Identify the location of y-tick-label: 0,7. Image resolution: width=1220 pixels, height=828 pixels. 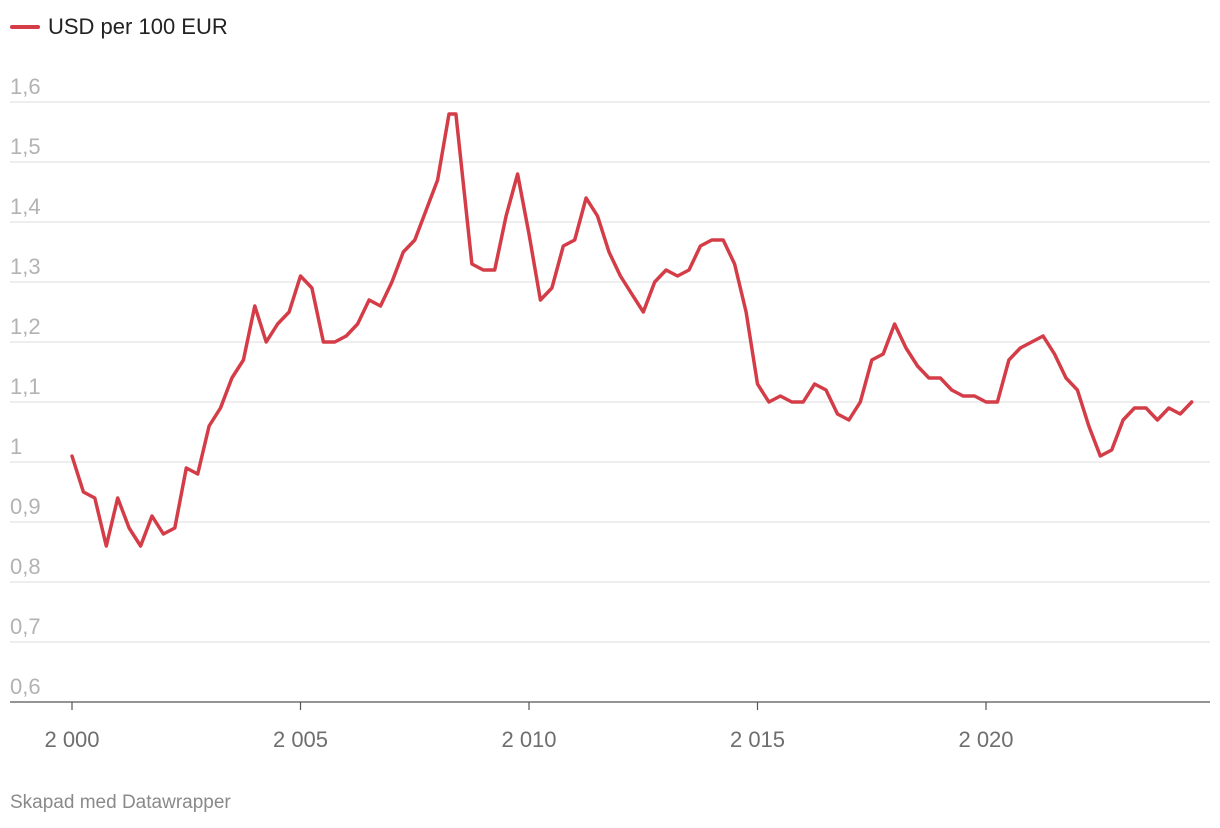
(25, 626).